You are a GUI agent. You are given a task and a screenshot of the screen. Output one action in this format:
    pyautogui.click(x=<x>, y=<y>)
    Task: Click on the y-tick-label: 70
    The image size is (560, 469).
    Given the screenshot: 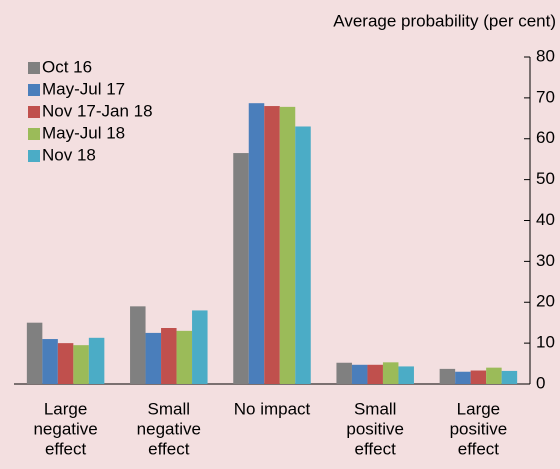 What is the action you would take?
    pyautogui.click(x=545, y=96)
    